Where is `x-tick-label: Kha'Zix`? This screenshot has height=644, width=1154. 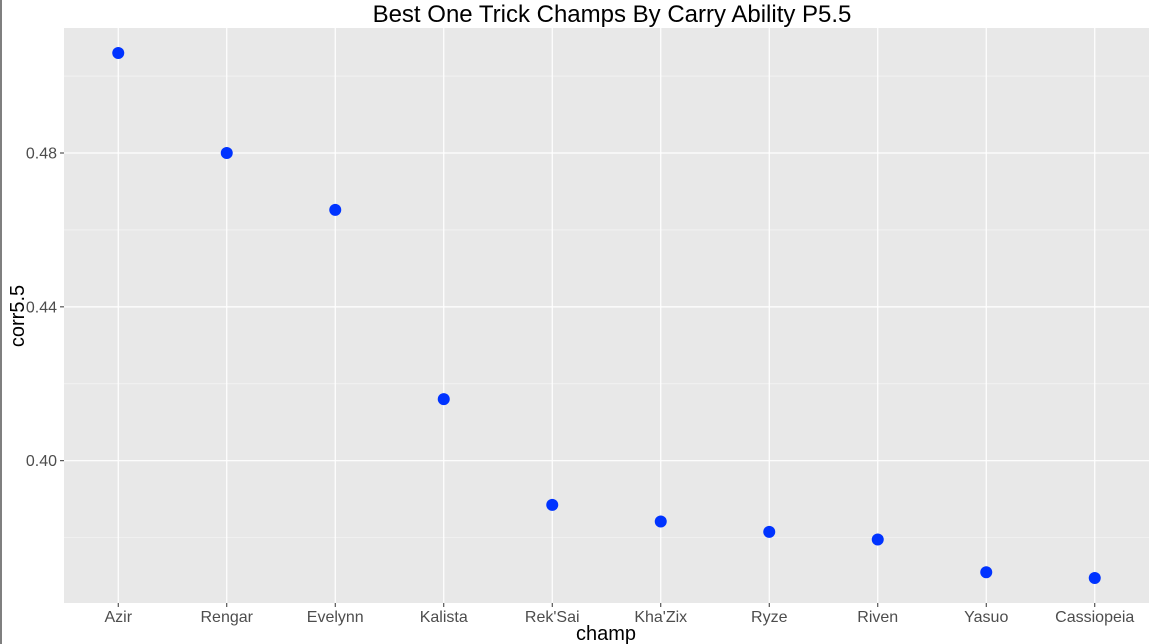 x-tick-label: Kha'Zix is located at coordinates (660, 617).